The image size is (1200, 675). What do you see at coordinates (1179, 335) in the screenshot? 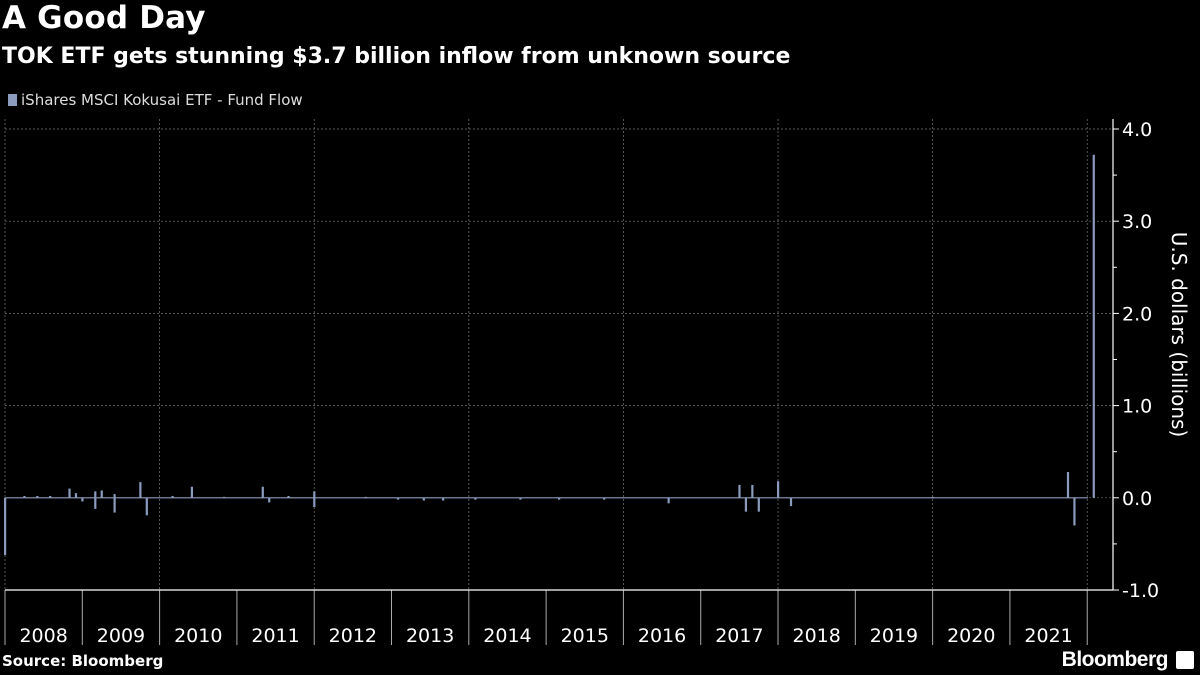
I see `y-axis-label: U.S. dollars (billions)` at bounding box center [1179, 335].